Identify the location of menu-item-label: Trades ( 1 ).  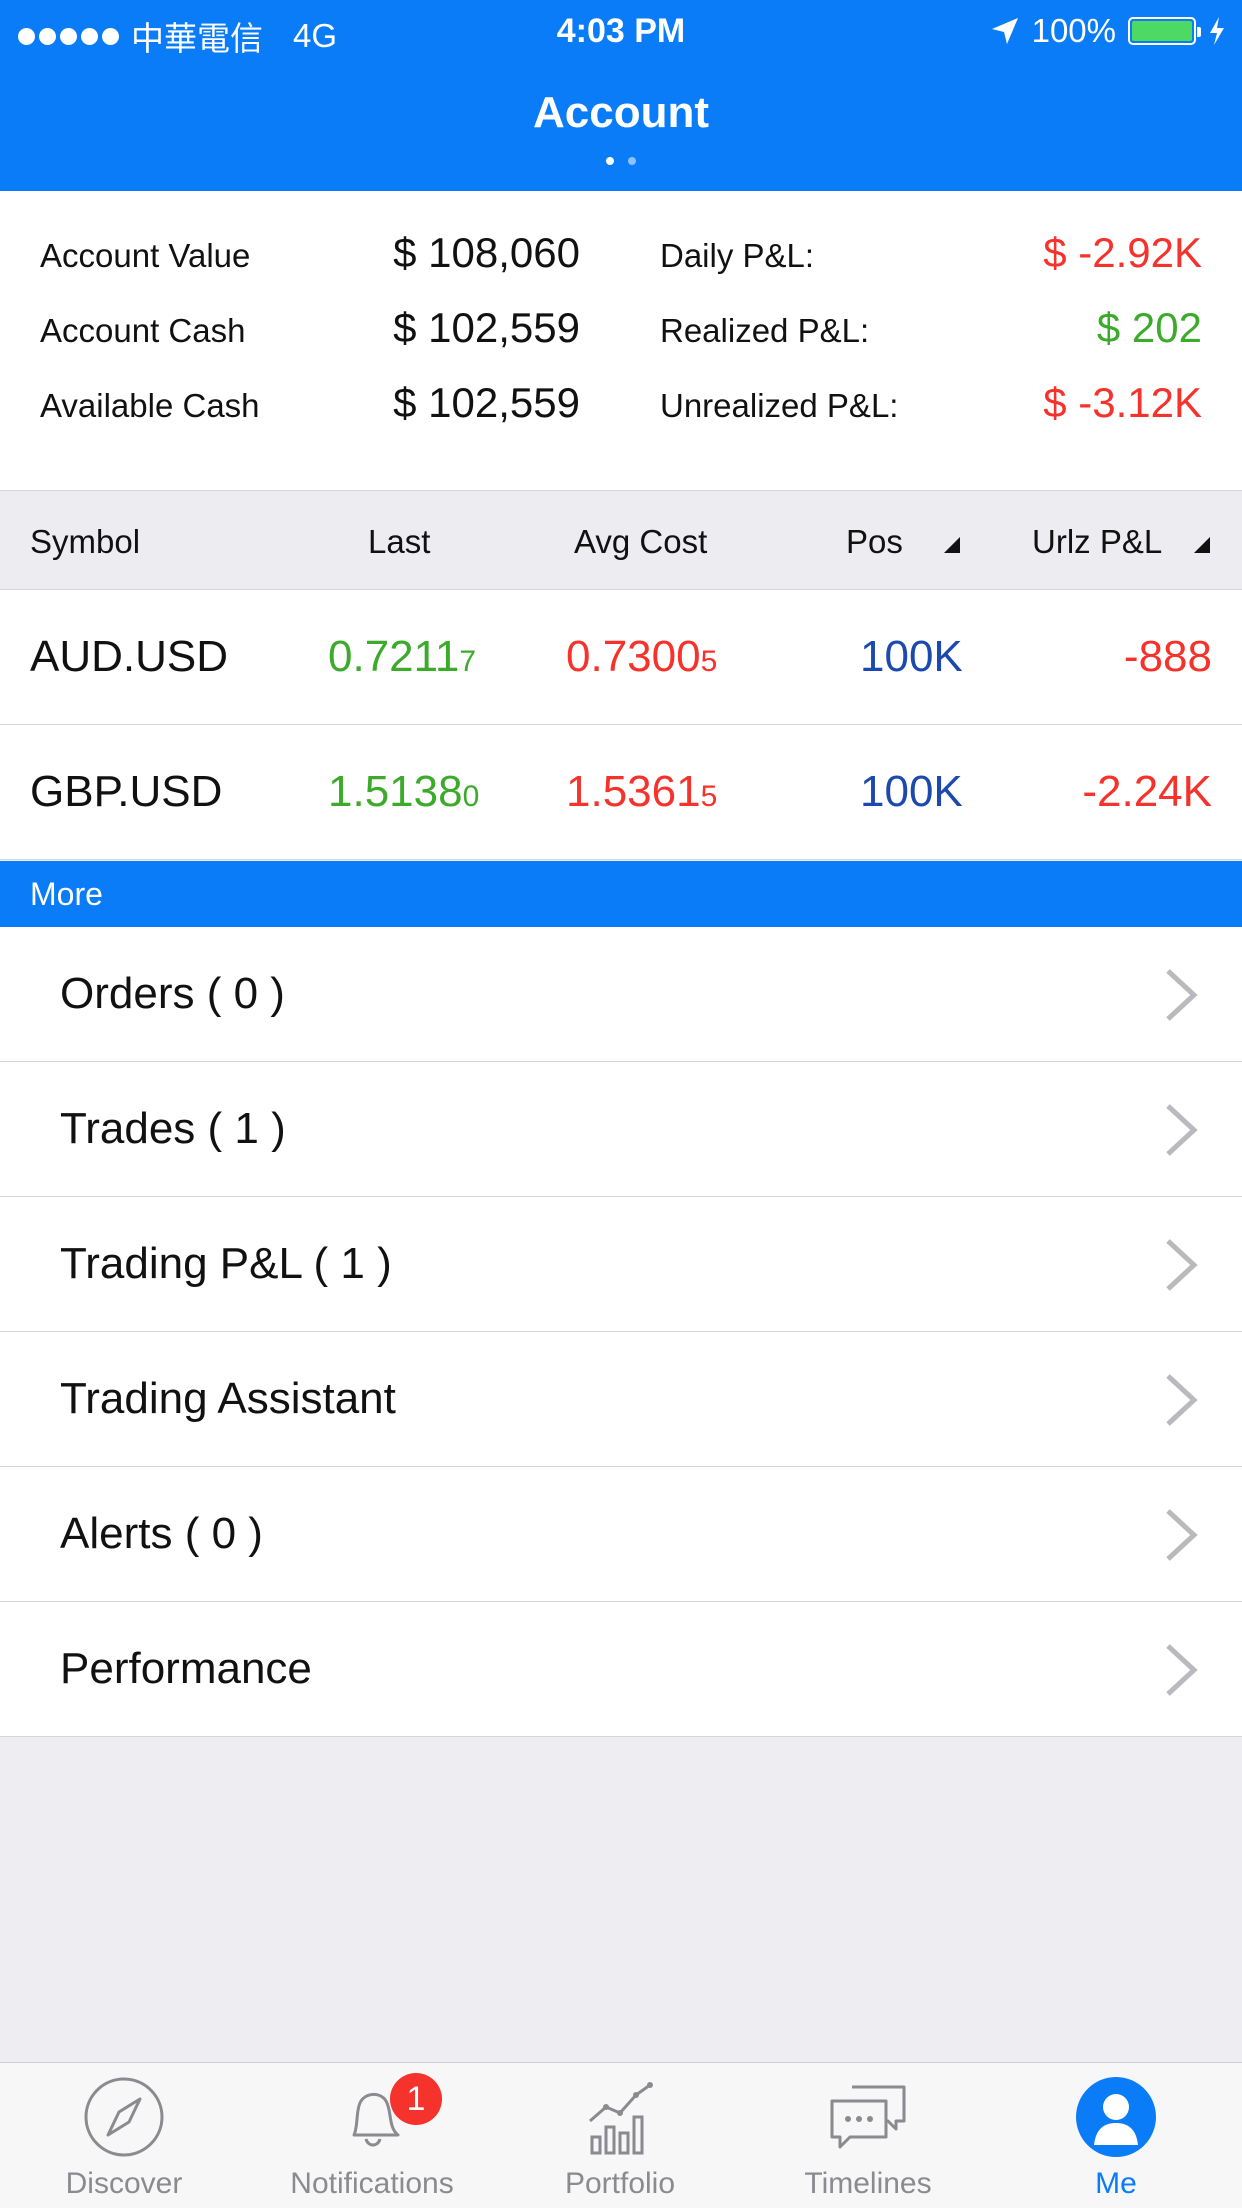
(173, 1128).